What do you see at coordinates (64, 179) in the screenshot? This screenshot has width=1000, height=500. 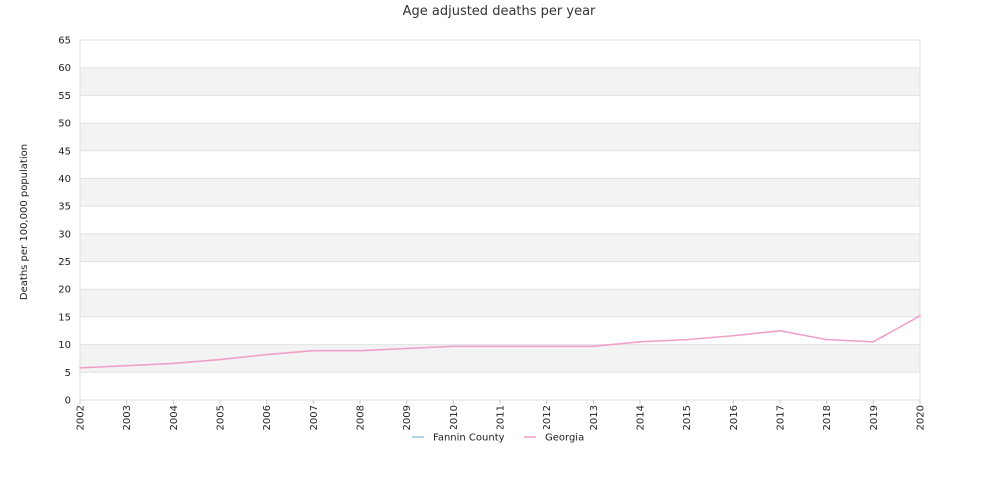 I see `y-tick-label: 40` at bounding box center [64, 179].